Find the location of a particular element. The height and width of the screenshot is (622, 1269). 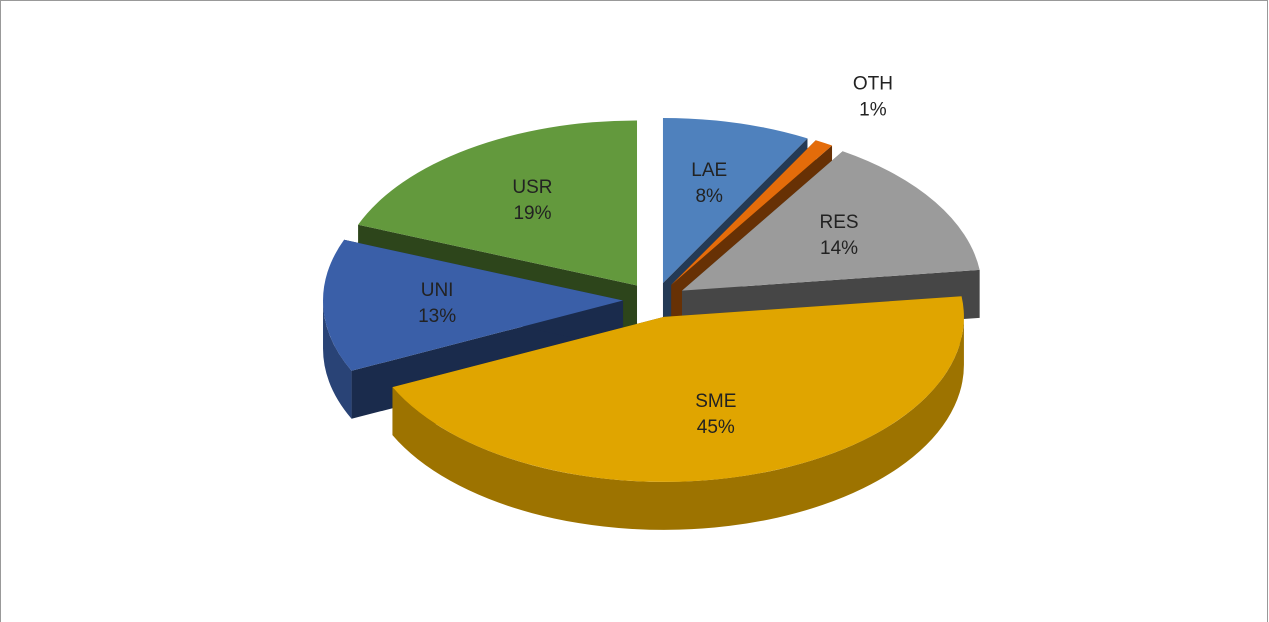

slice-label: RES is located at coordinates (839, 222).